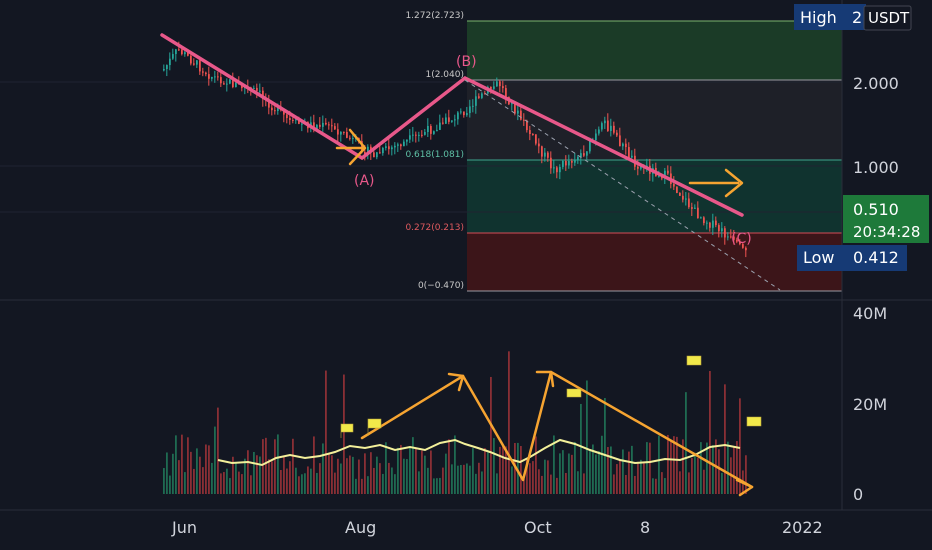 The height and width of the screenshot is (550, 932). I want to click on wave-label-a: (A), so click(364, 181).